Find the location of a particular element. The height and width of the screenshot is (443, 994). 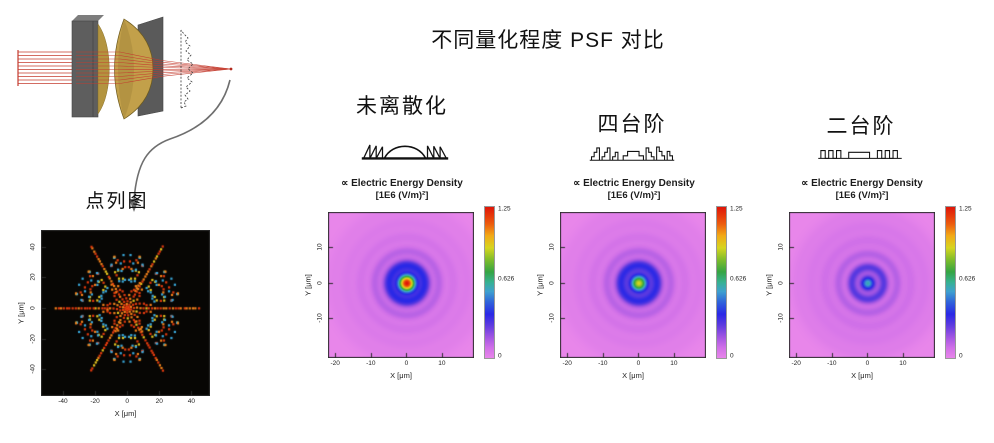

continuous-relief-profile-icon is located at coordinates (405, 152).